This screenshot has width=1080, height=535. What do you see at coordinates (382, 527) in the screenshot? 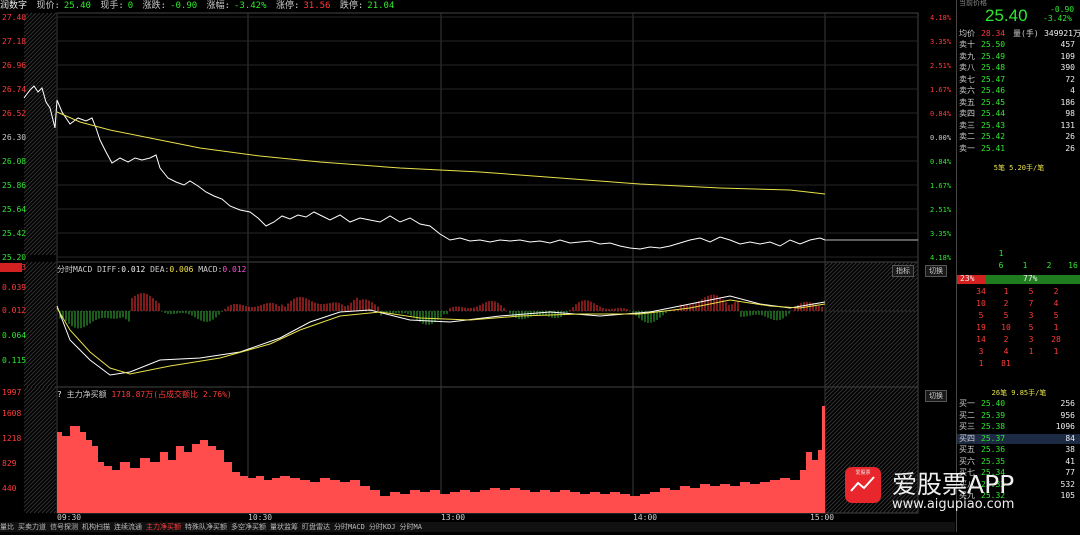
I see `bottom-tab: 分时KDJ` at bounding box center [382, 527].